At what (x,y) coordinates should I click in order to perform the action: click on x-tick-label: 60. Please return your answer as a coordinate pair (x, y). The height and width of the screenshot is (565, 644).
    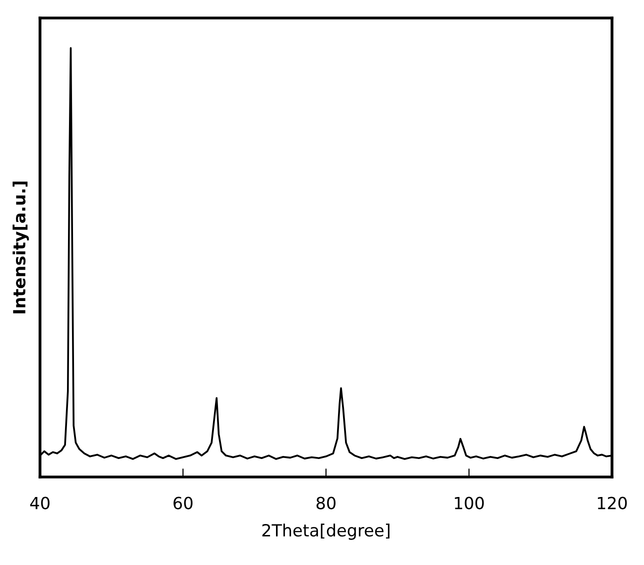
    Looking at the image, I should click on (183, 503).